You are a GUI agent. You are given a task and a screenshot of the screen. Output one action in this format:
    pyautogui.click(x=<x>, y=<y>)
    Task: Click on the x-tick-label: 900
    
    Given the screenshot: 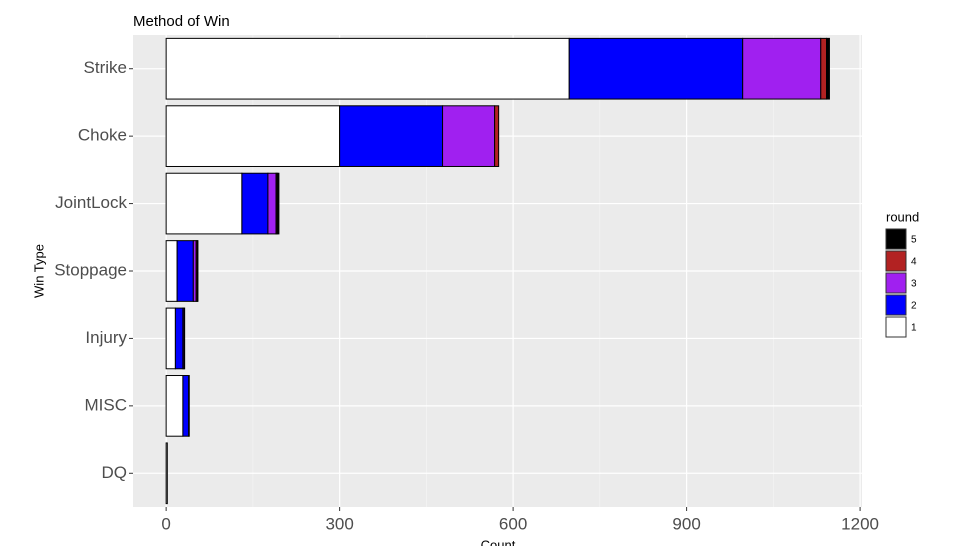 What is the action you would take?
    pyautogui.click(x=686, y=523)
    